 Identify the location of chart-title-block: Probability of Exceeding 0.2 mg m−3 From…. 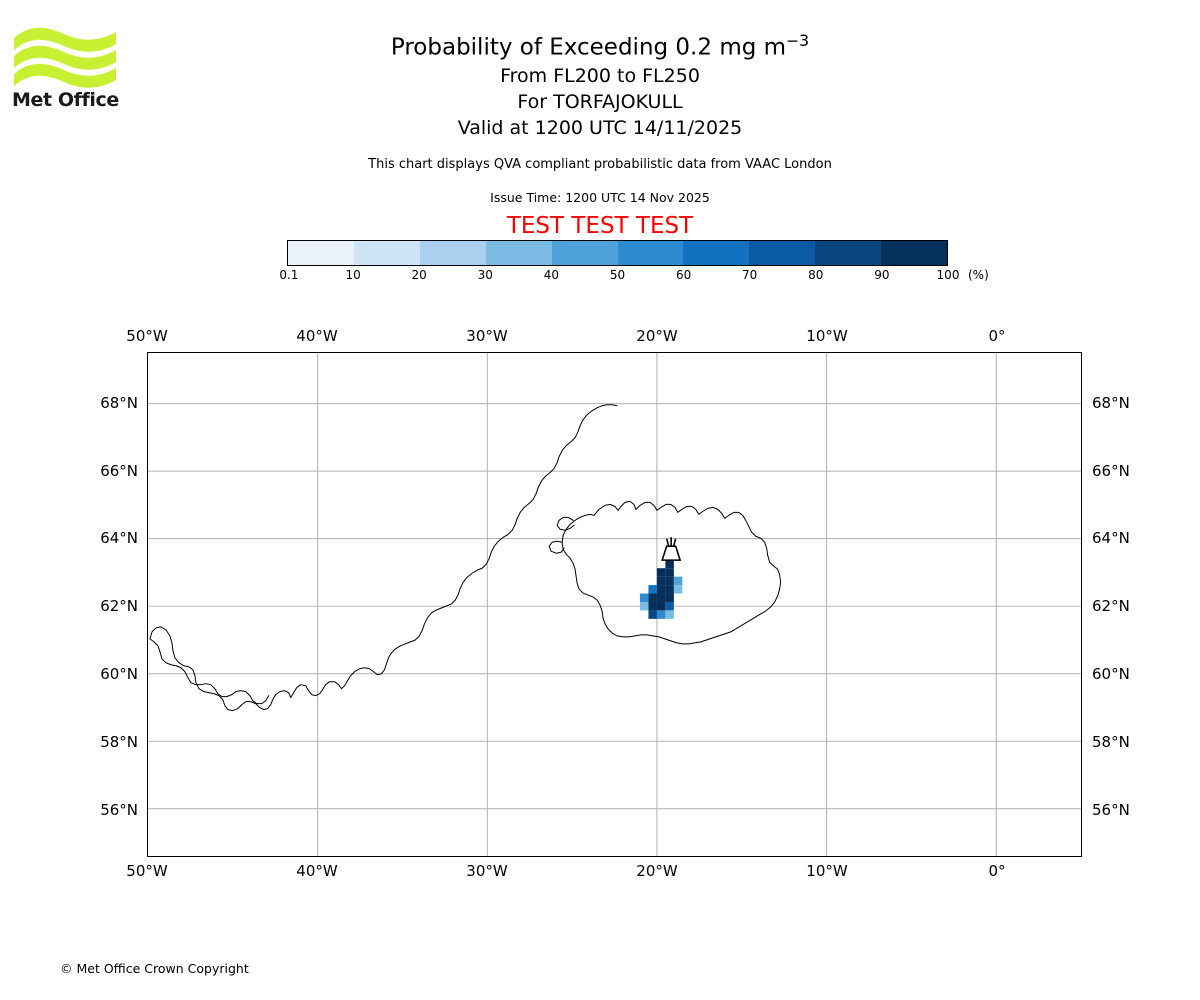
(600, 83).